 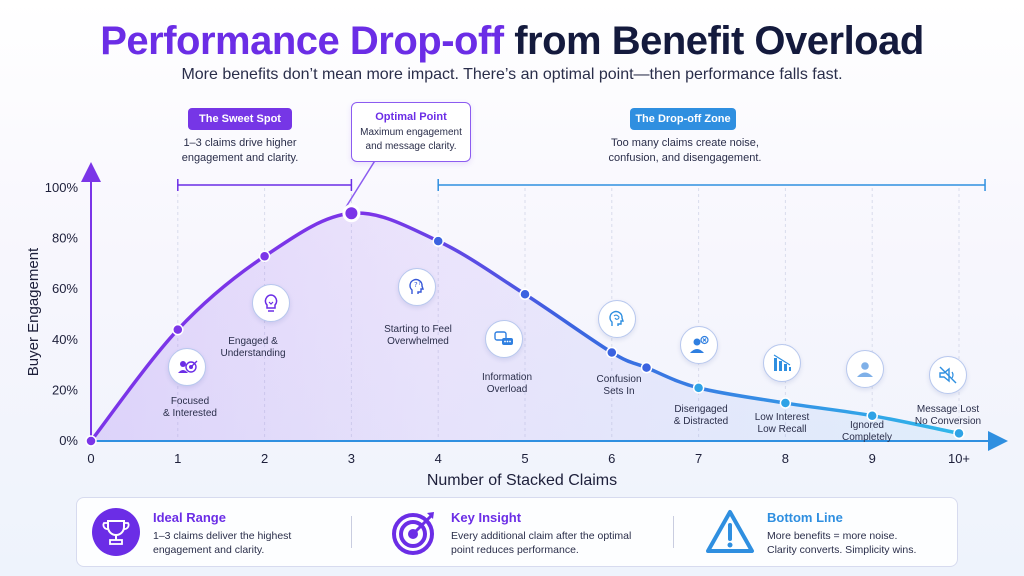 I want to click on stage-label-9: Message Lost No Conversion, so click(x=948, y=416).